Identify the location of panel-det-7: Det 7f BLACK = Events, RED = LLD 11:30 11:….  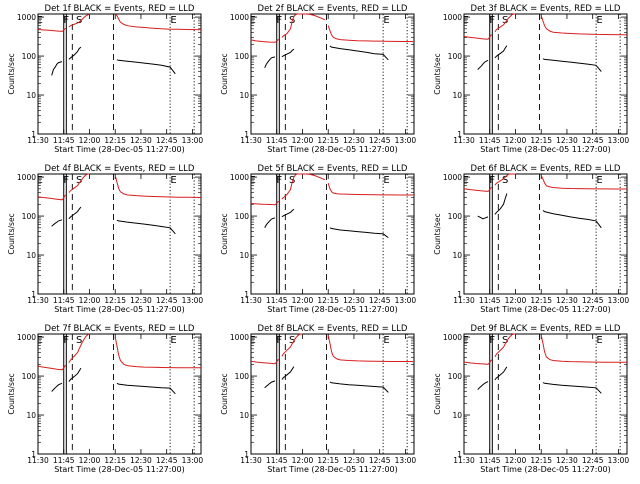
(105, 399).